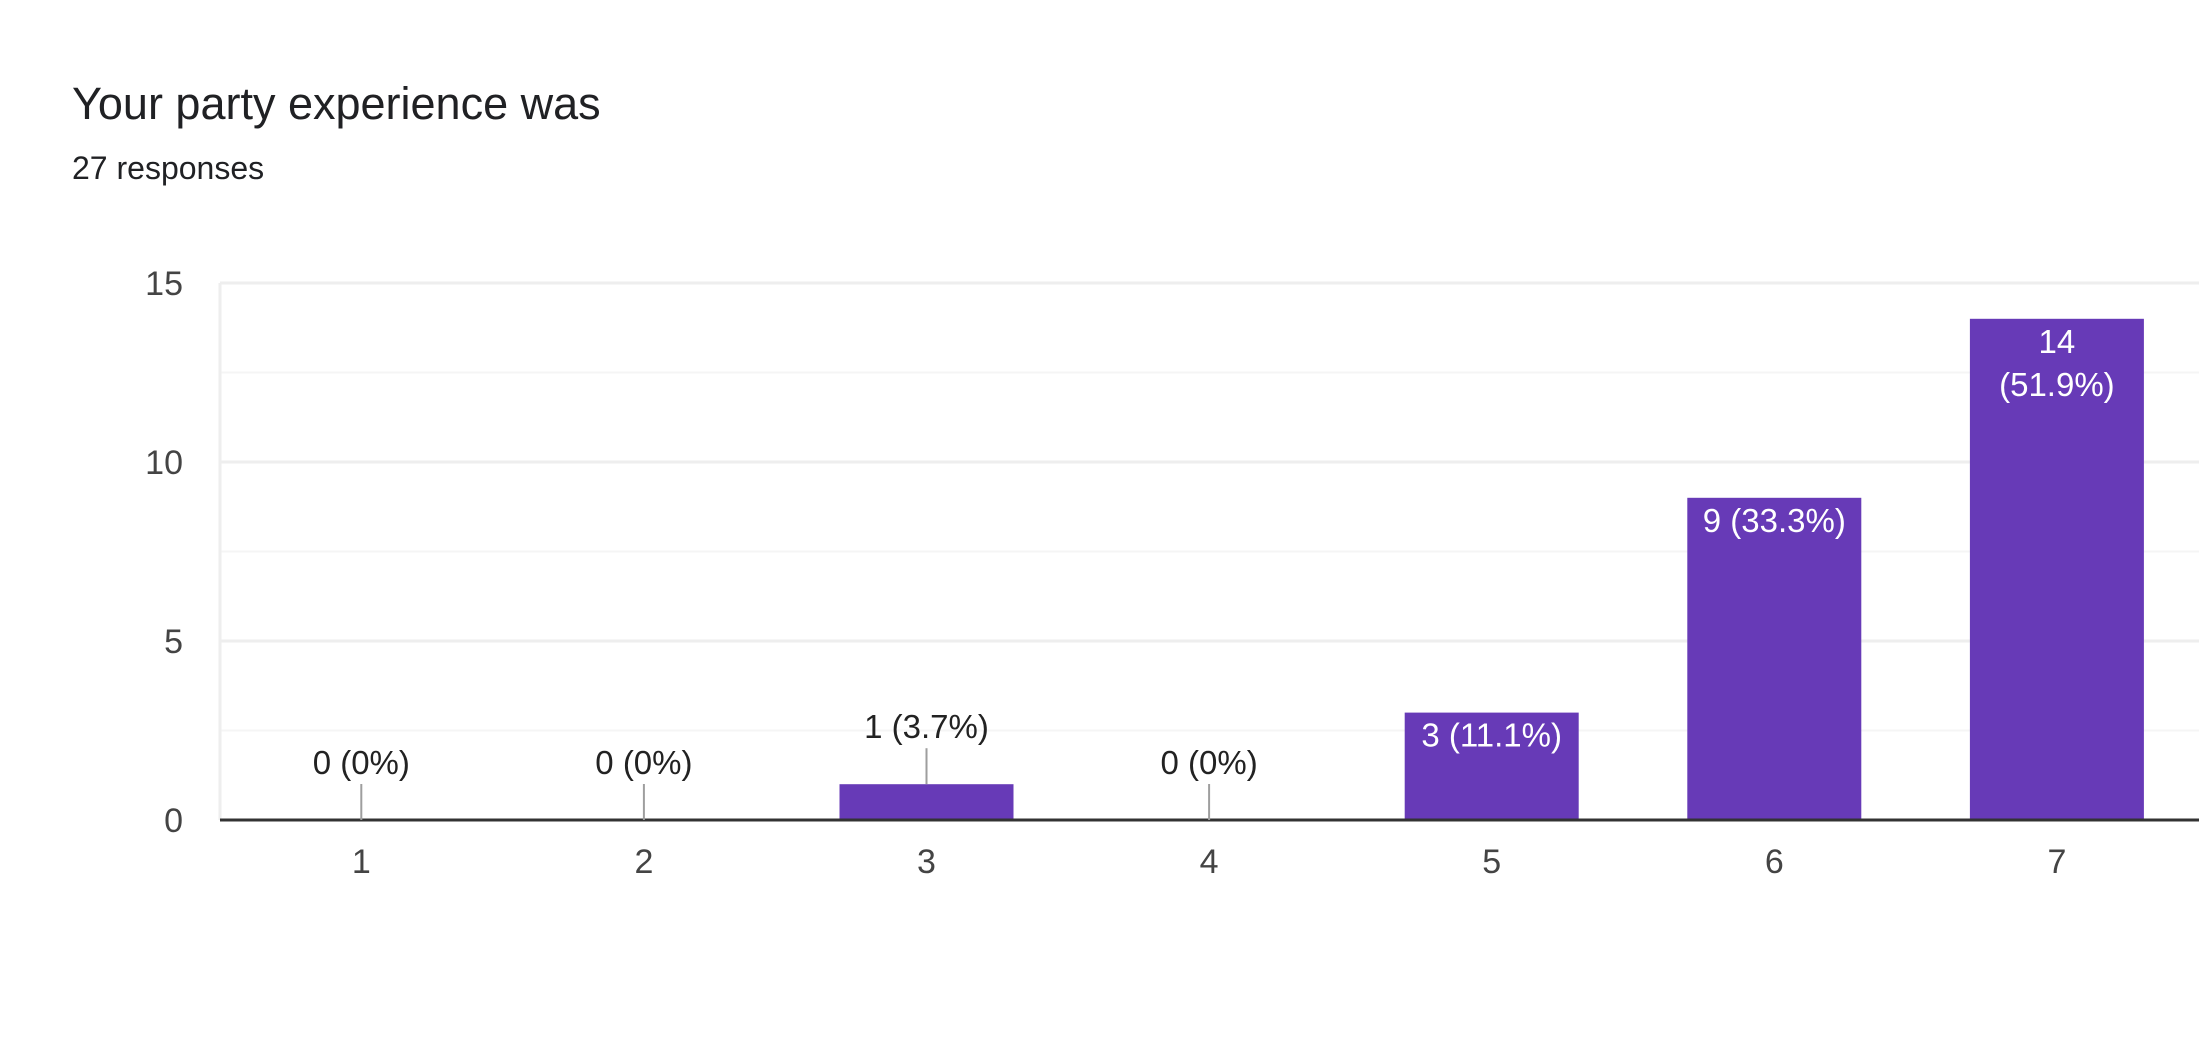  I want to click on data-label: 3 (11.1%), so click(1491, 735).